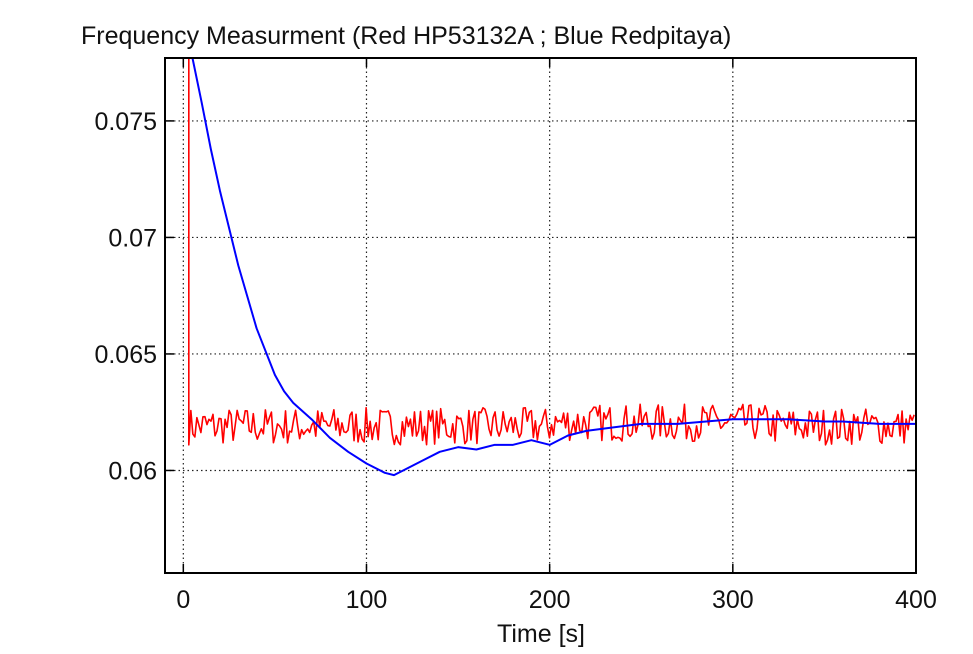 The height and width of the screenshot is (654, 973). Describe the element at coordinates (125, 355) in the screenshot. I see `y-tick-label: 0.065` at that location.